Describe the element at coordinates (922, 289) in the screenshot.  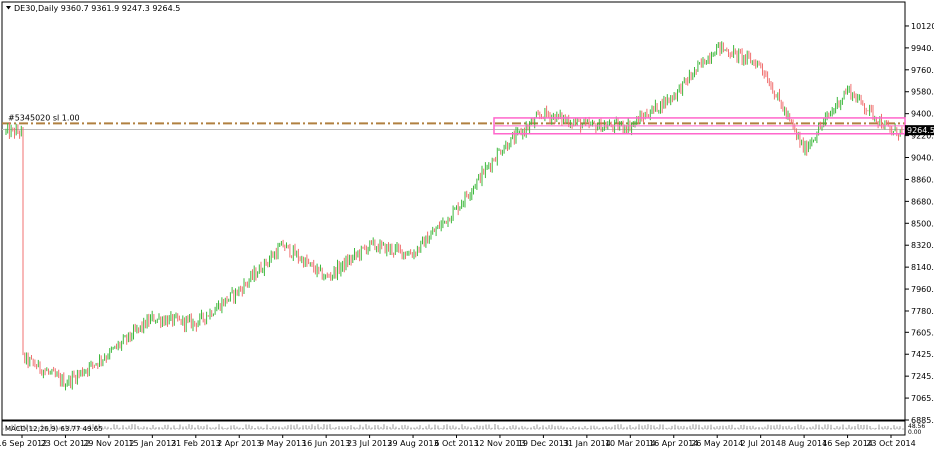
I see `price-tick-label: 7960.0` at that location.